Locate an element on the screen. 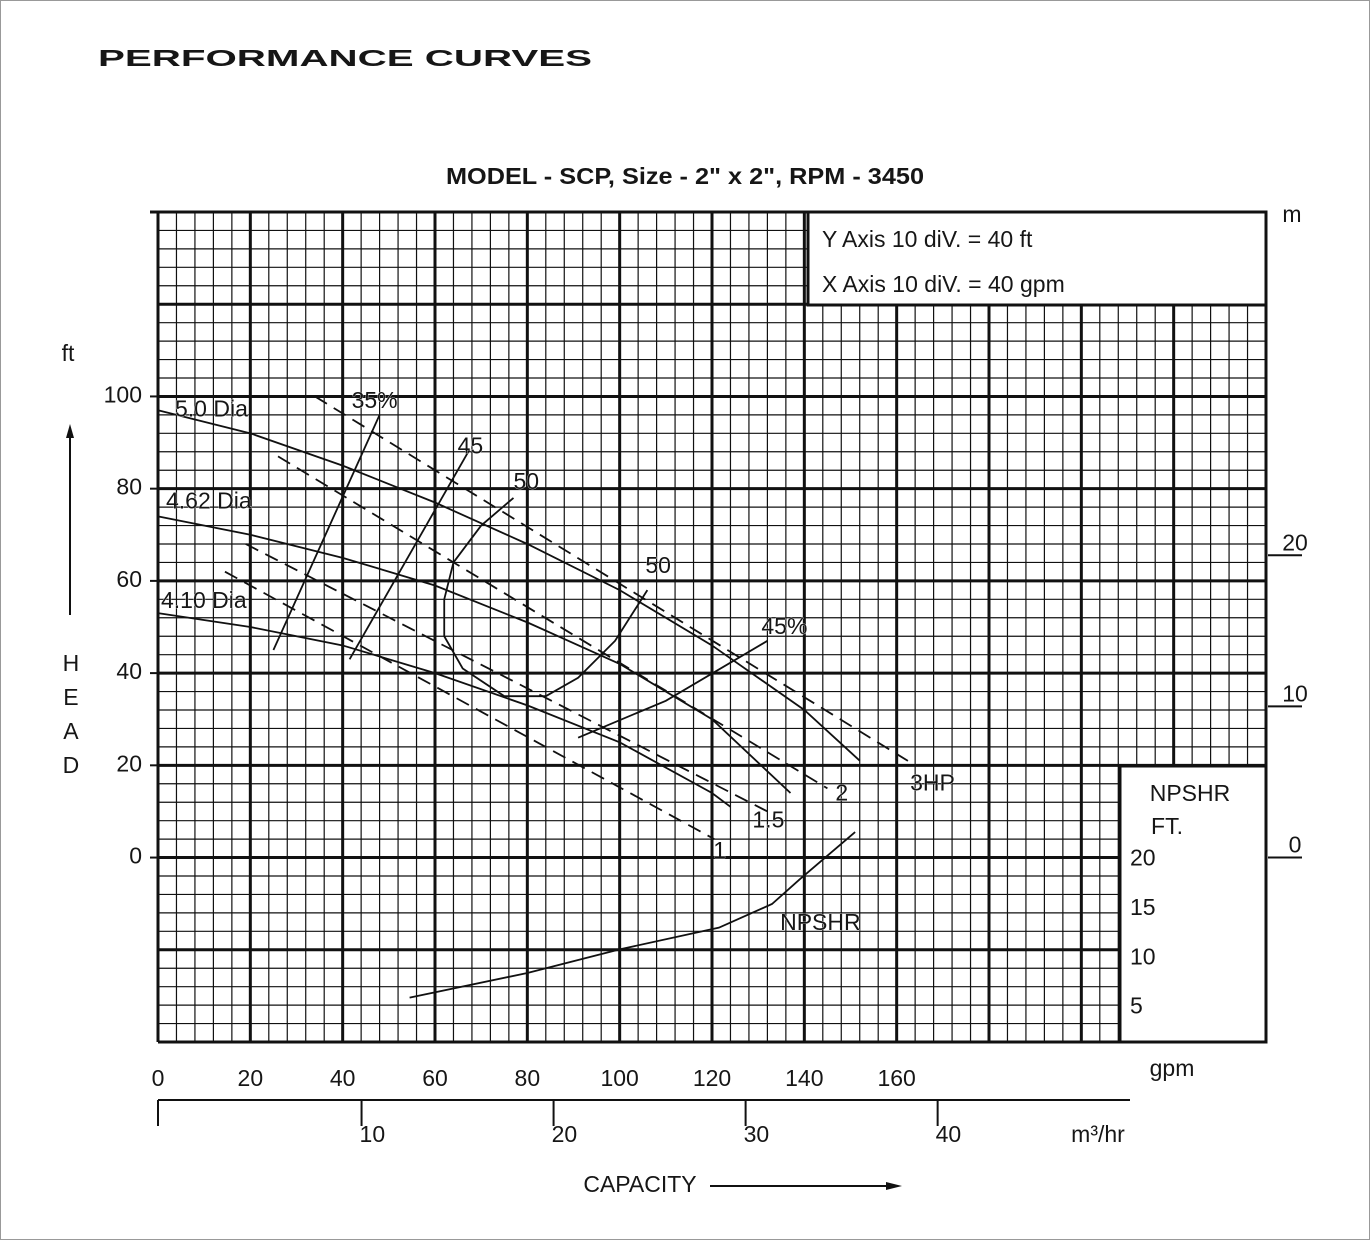  curve-label: 4.62 Dia is located at coordinates (209, 500).